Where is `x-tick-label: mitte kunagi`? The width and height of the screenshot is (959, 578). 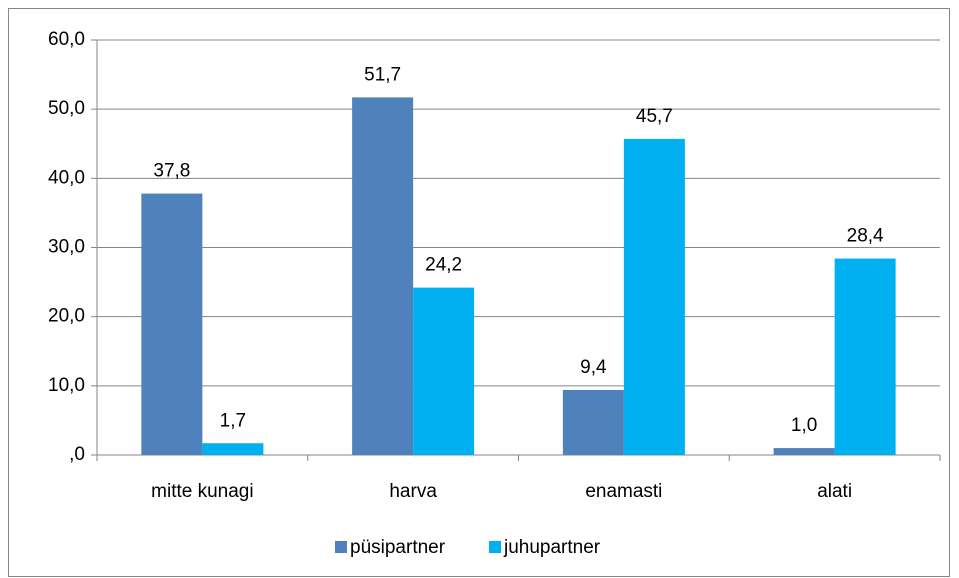 x-tick-label: mitte kunagi is located at coordinates (202, 491).